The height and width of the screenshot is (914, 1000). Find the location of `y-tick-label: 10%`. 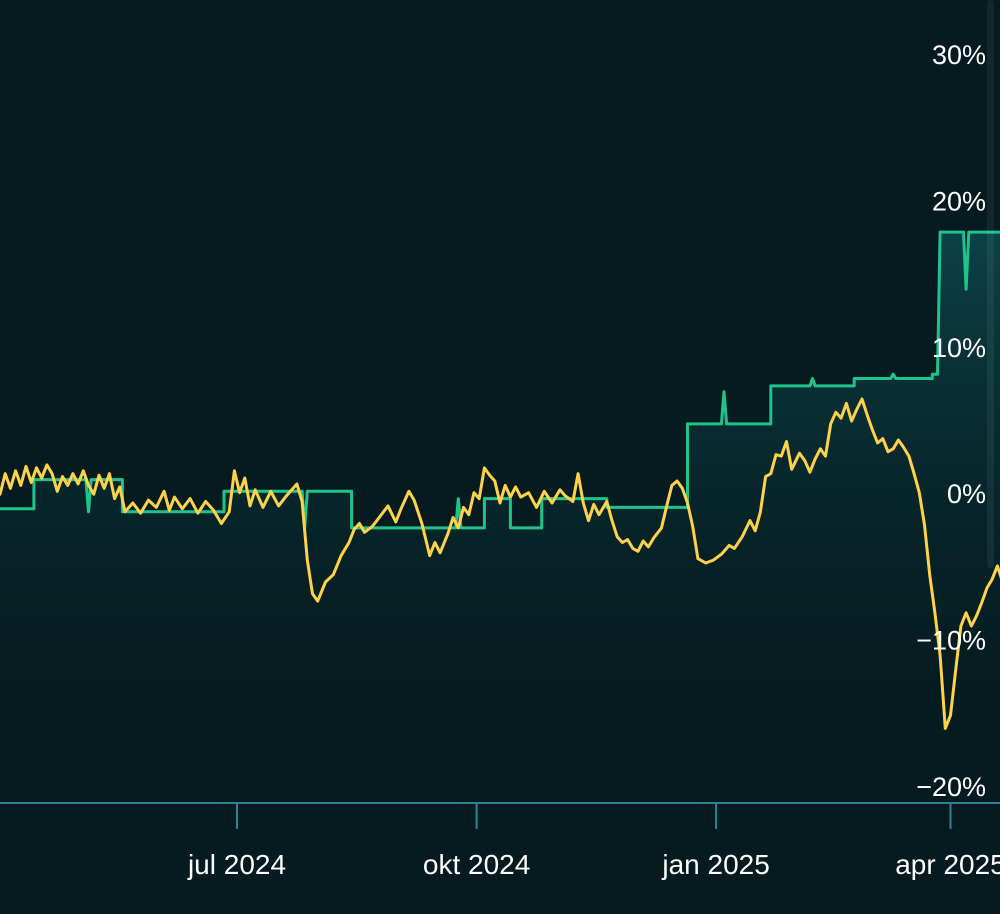

y-tick-label: 10% is located at coordinates (959, 348).